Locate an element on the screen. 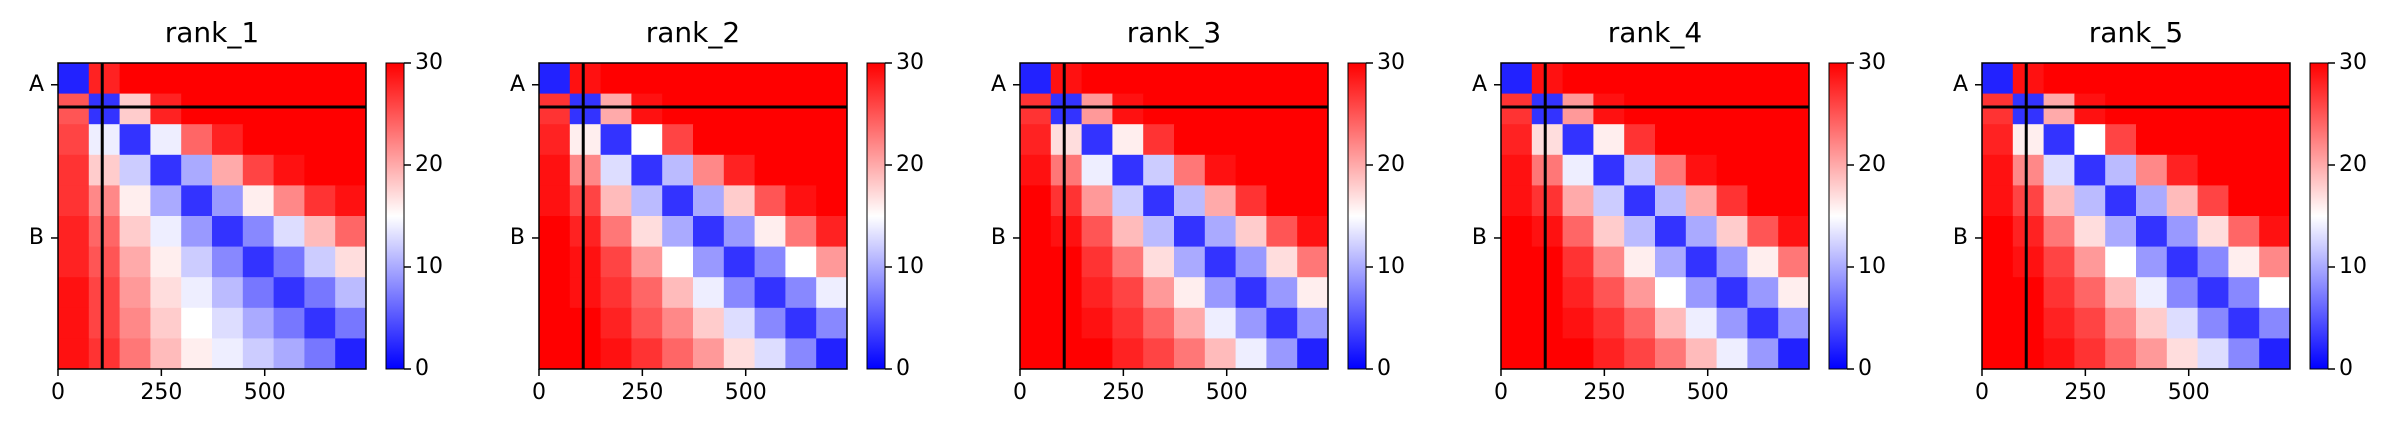 This screenshot has width=2401, height=438. colorbar is located at coordinates (1357, 216).